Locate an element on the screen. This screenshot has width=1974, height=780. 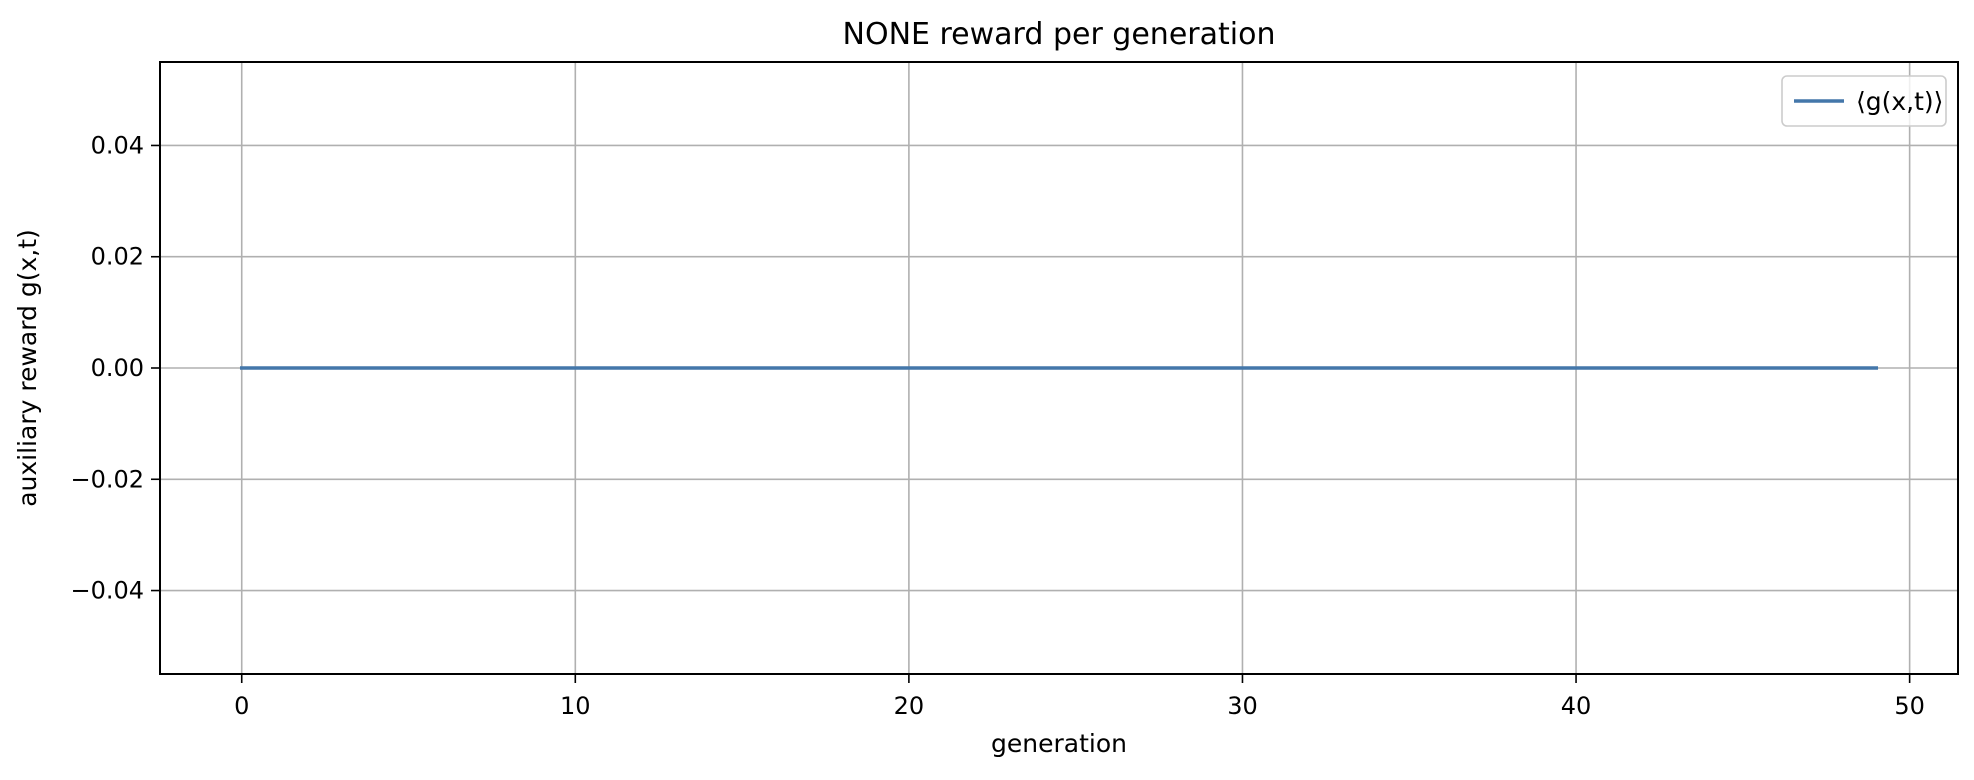
legend-box is located at coordinates (1864, 101).